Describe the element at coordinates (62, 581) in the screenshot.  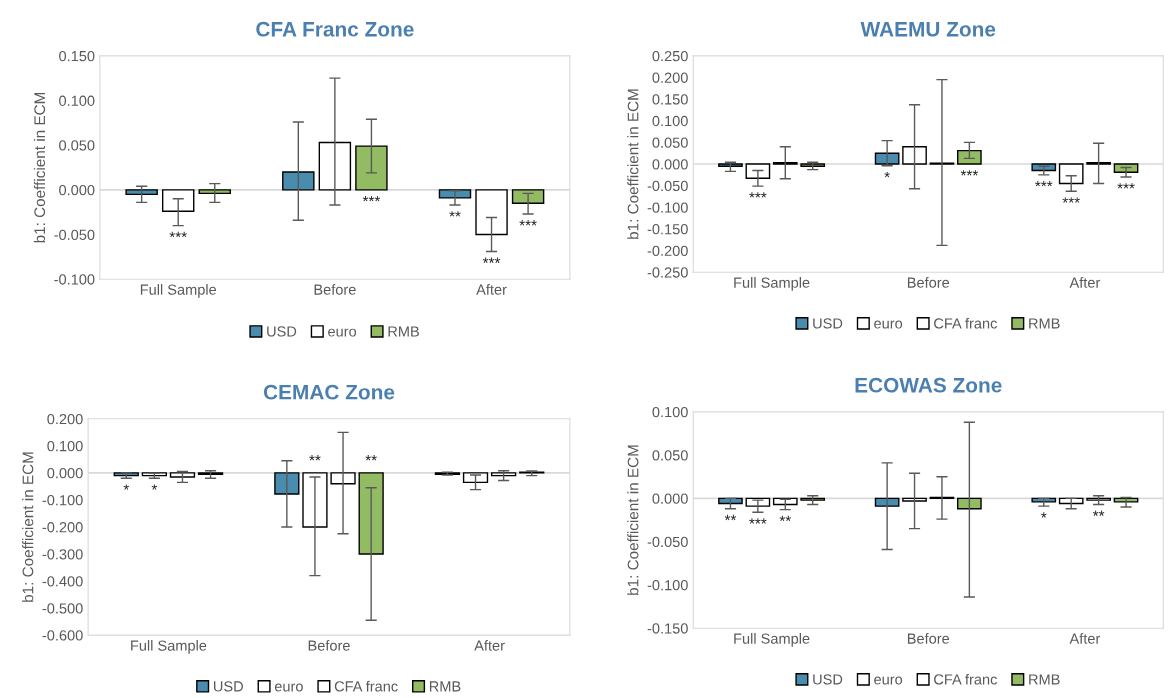
I see `y-tick-label: -0.400` at that location.